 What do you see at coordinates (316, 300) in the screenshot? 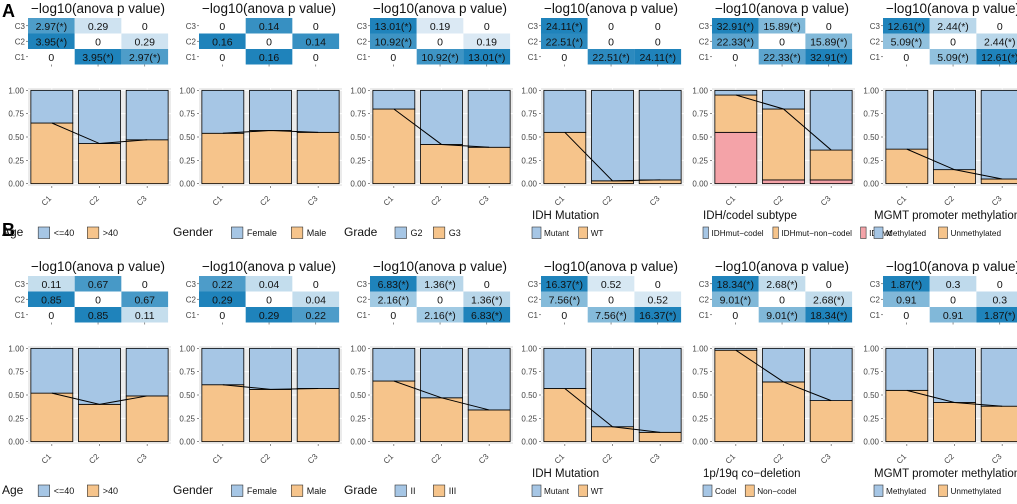
I see `heatmap-cell-label: 0.04` at bounding box center [316, 300].